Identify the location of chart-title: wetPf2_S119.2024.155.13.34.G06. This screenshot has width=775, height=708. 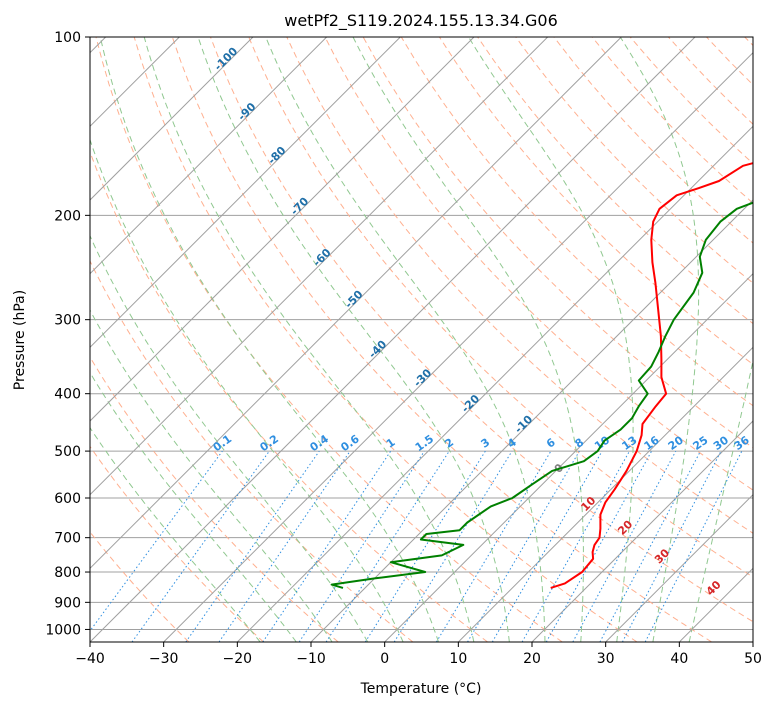
(421, 21).